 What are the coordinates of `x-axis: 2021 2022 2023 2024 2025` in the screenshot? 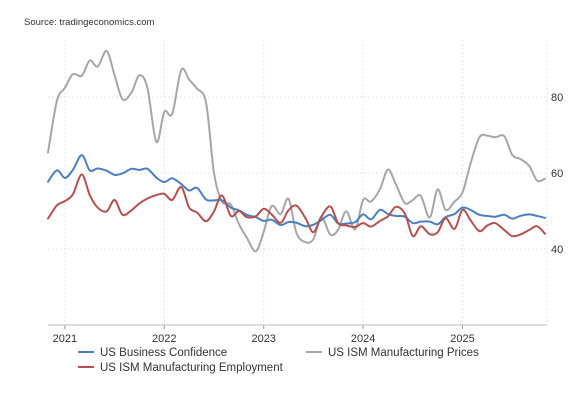 It's located at (297, 334).